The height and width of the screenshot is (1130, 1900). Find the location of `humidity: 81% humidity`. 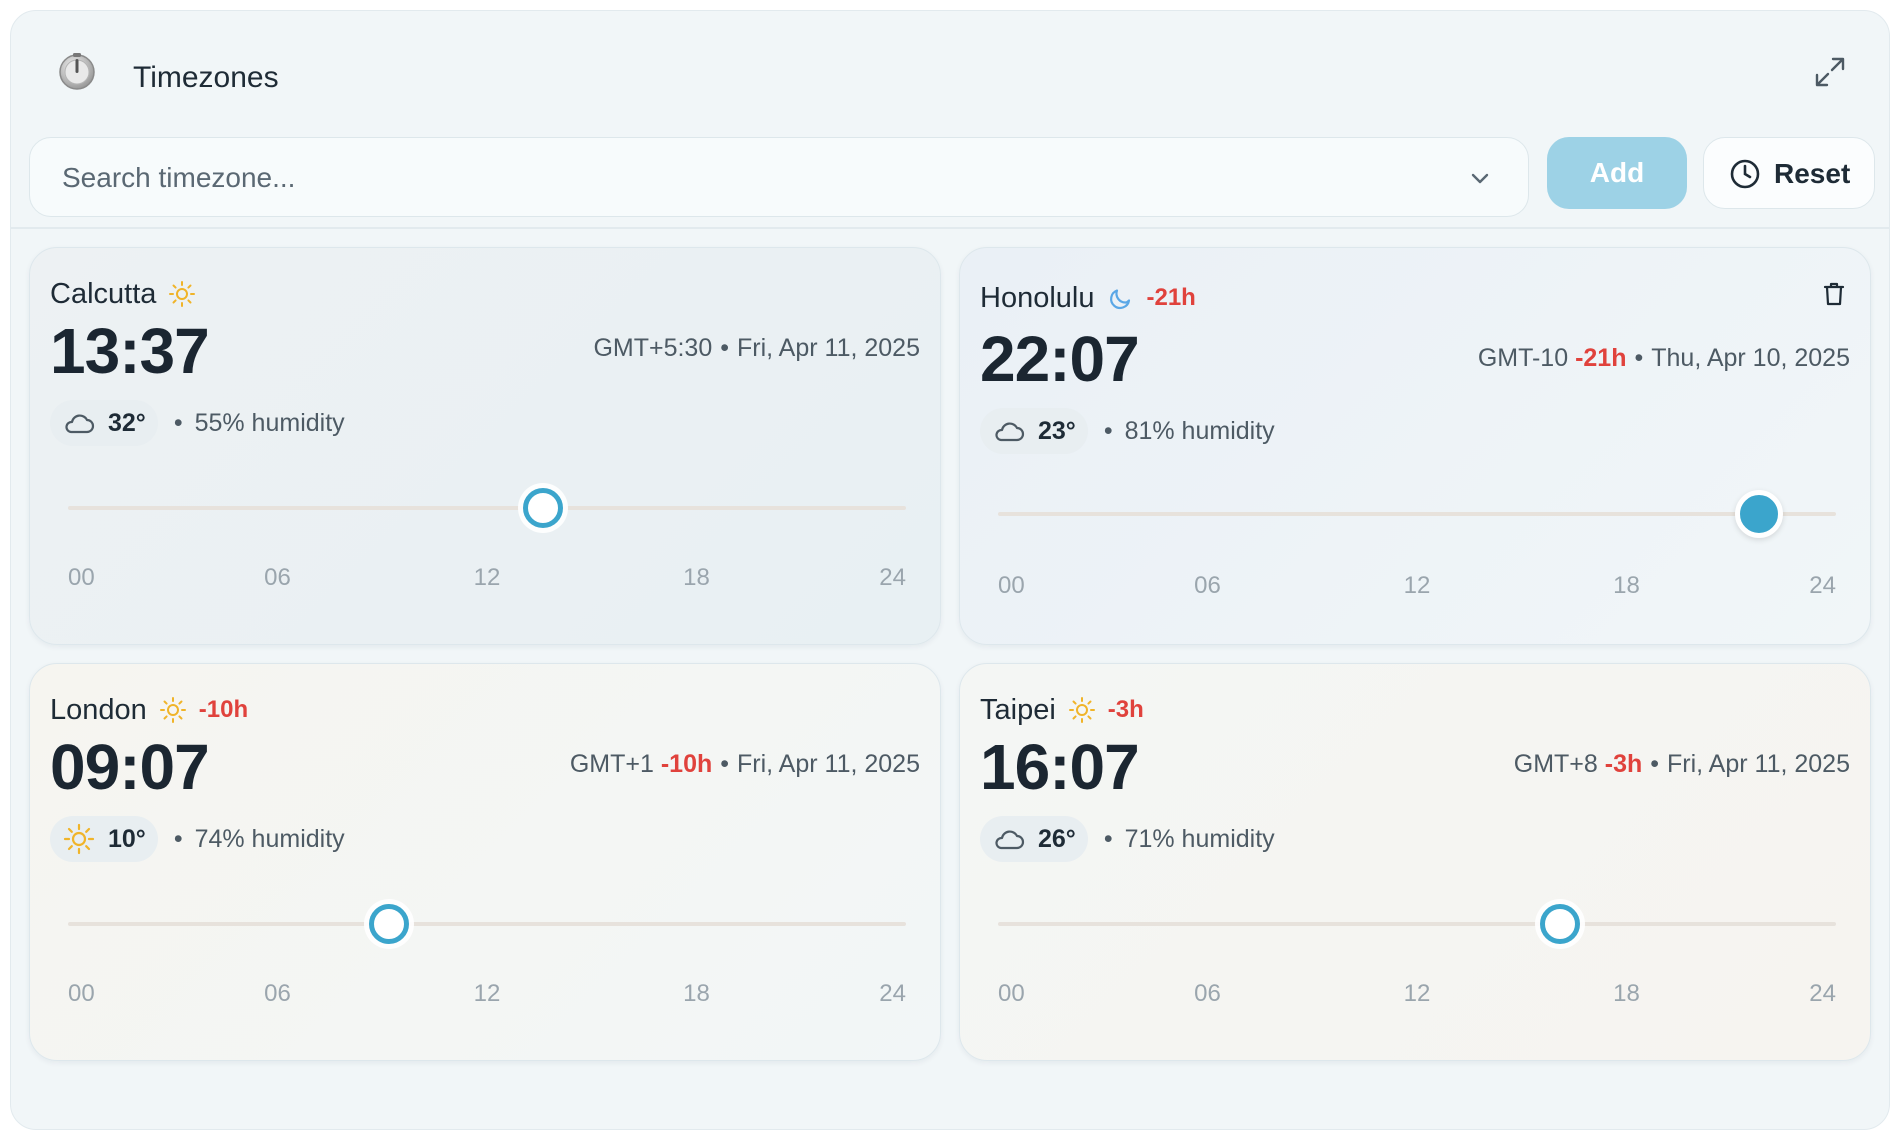

humidity: 81% humidity is located at coordinates (1199, 430).